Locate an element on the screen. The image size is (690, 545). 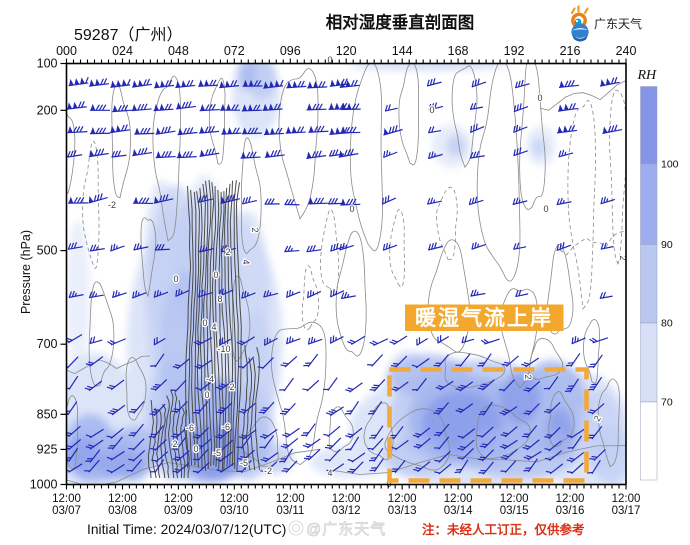
svg-text: 03/10 is located at coordinates (234, 511).